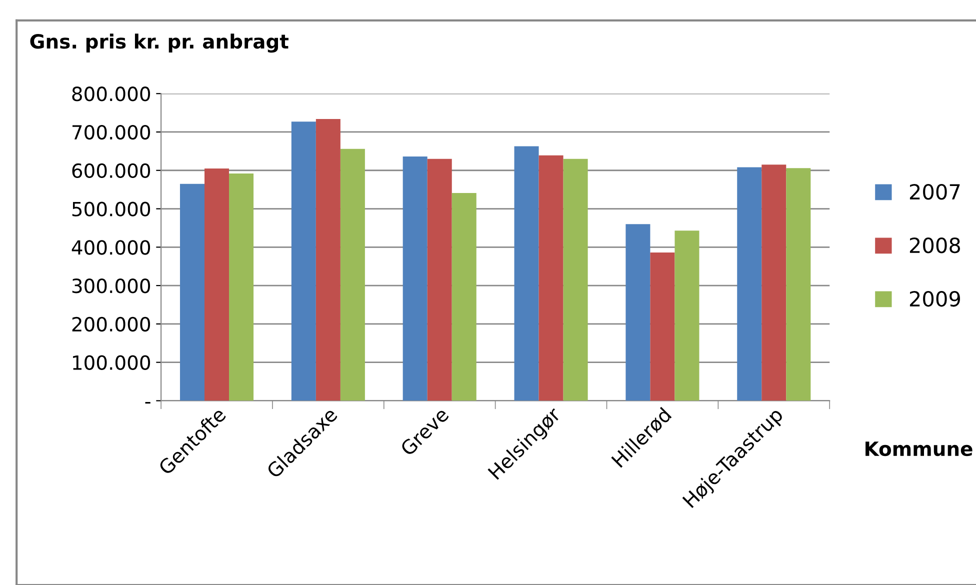 The height and width of the screenshot is (585, 976). I want to click on legend-label: 2007, so click(935, 192).